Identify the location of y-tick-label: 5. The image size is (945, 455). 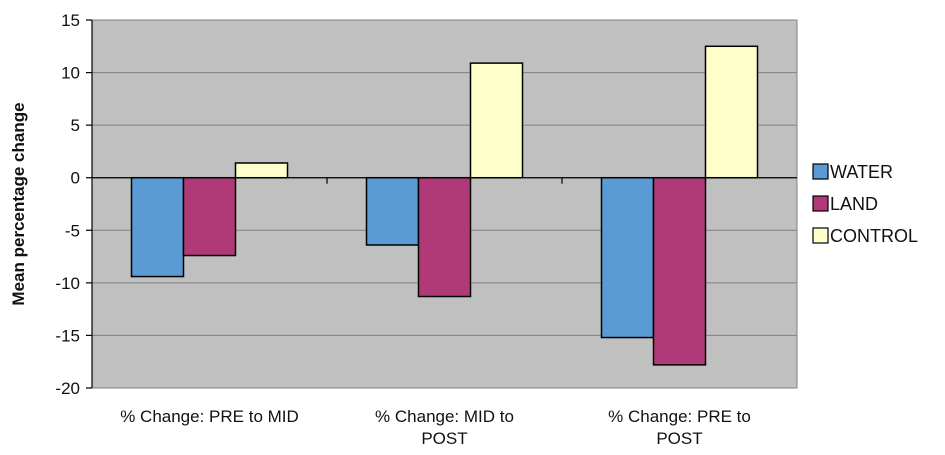
(75, 125).